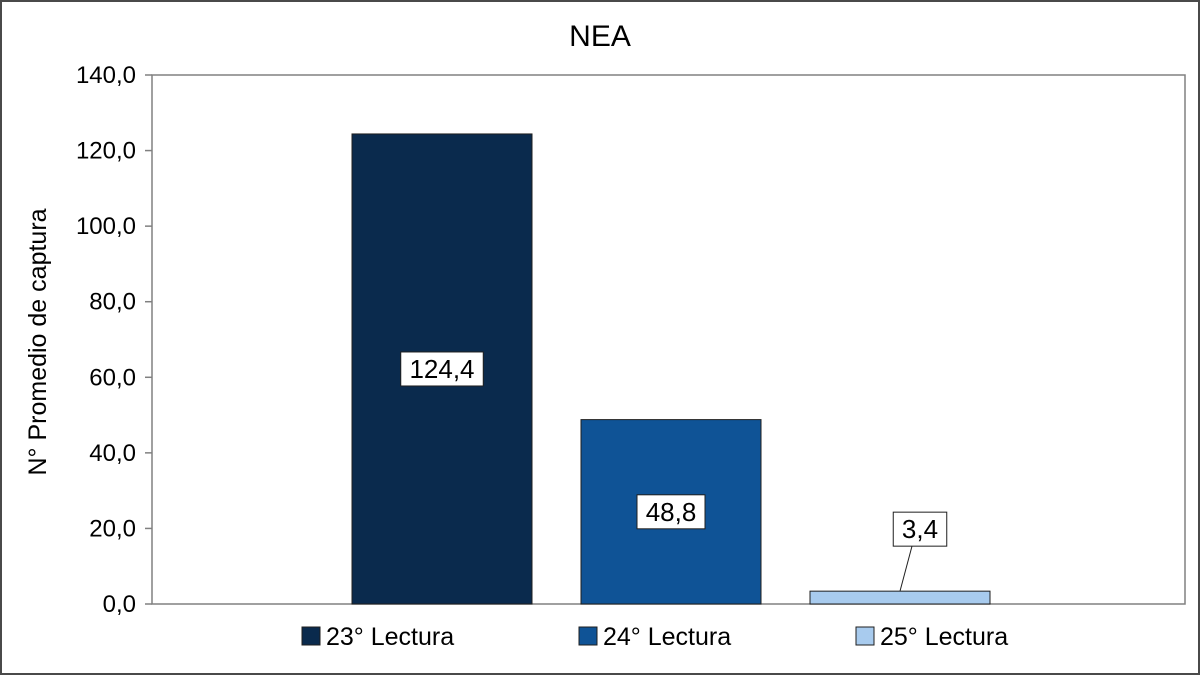 This screenshot has height=678, width=1200. Describe the element at coordinates (944, 637) in the screenshot. I see `legend-label: 25° Lectura` at that location.